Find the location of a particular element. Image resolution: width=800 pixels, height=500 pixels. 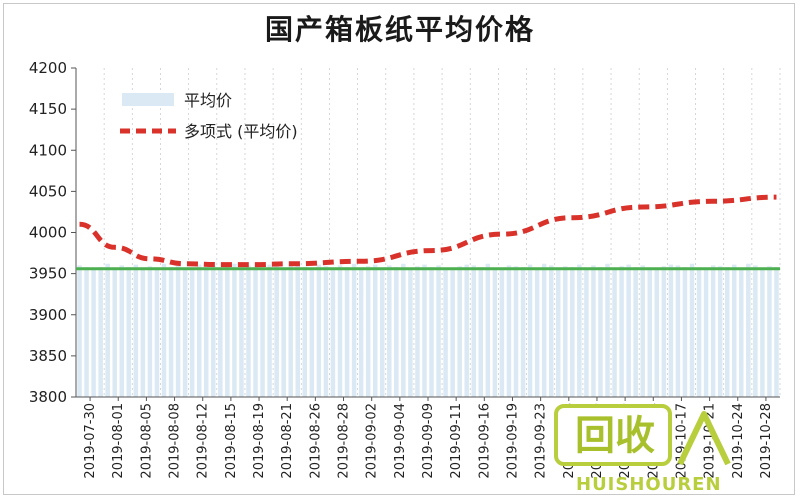

x-tick-label: 2019-08-01 is located at coordinates (118, 441).